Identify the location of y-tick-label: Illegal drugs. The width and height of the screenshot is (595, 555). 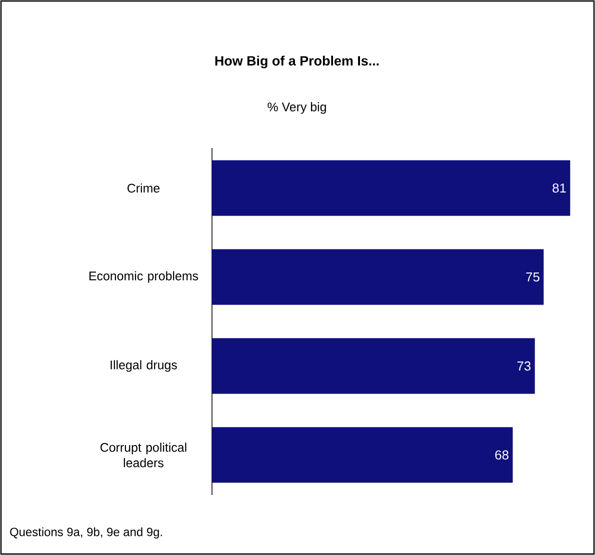
(143, 366).